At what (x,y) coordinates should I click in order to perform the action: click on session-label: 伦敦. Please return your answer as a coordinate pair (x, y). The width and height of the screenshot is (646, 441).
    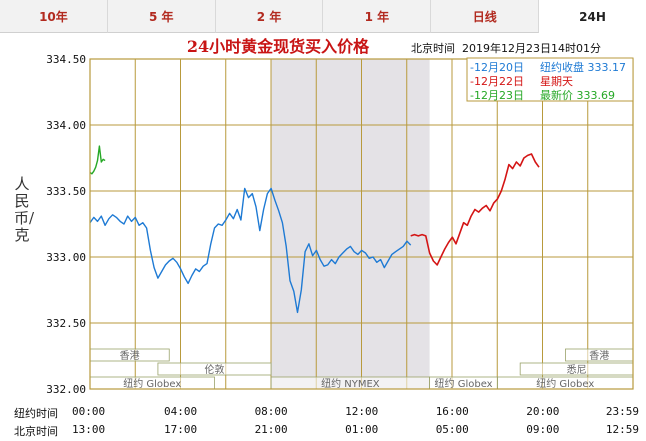
    Looking at the image, I should click on (215, 369).